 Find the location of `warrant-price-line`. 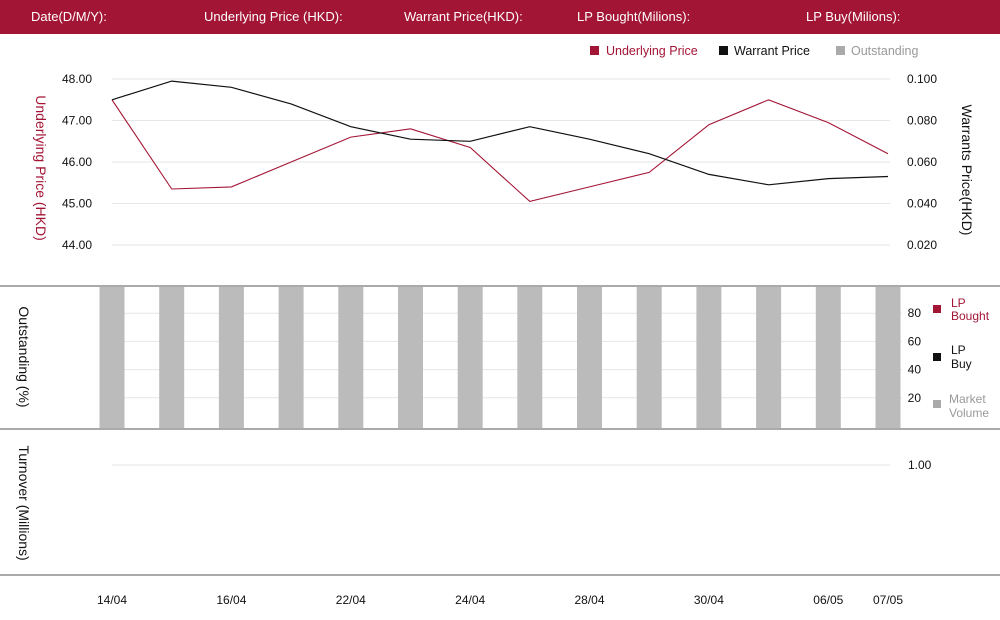

warrant-price-line is located at coordinates (500, 133).